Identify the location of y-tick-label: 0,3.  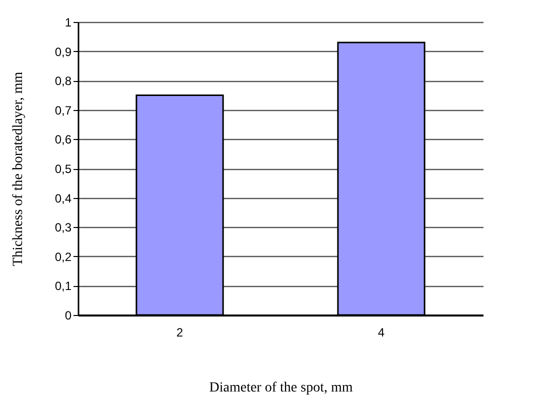
(63, 227).